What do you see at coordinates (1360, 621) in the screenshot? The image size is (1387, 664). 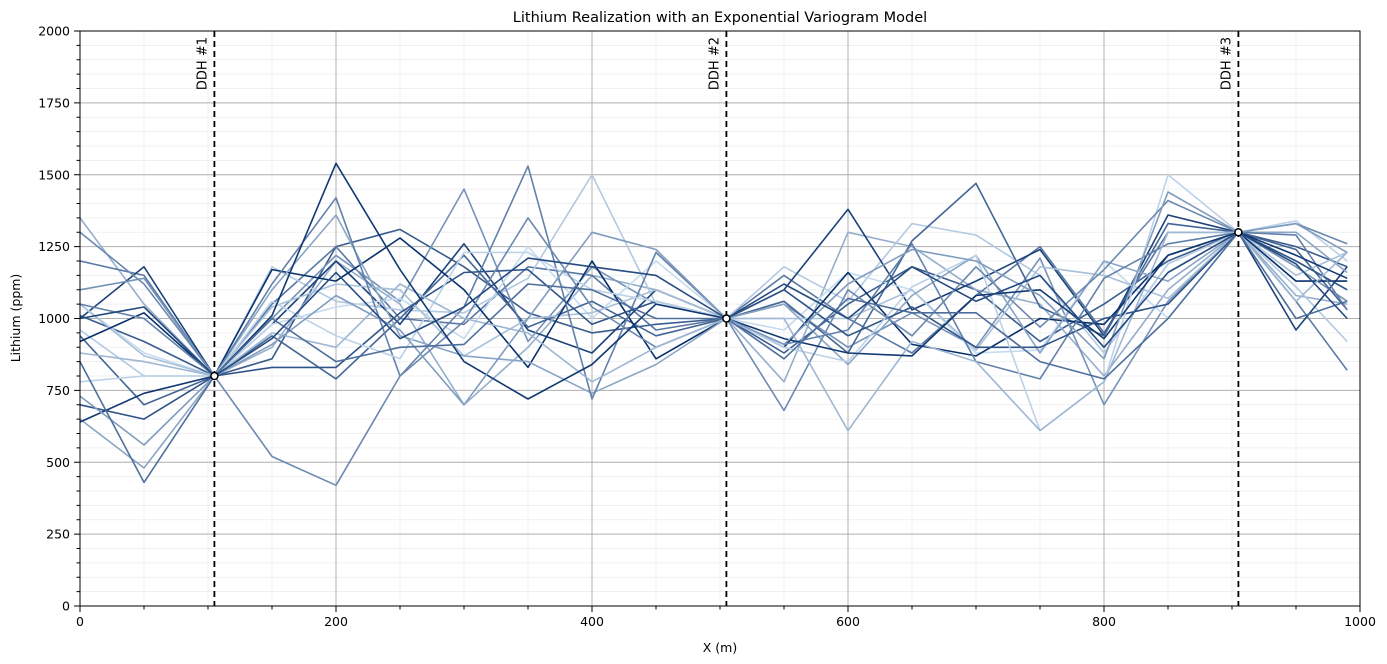 I see `x-tick-label: 1000` at bounding box center [1360, 621].